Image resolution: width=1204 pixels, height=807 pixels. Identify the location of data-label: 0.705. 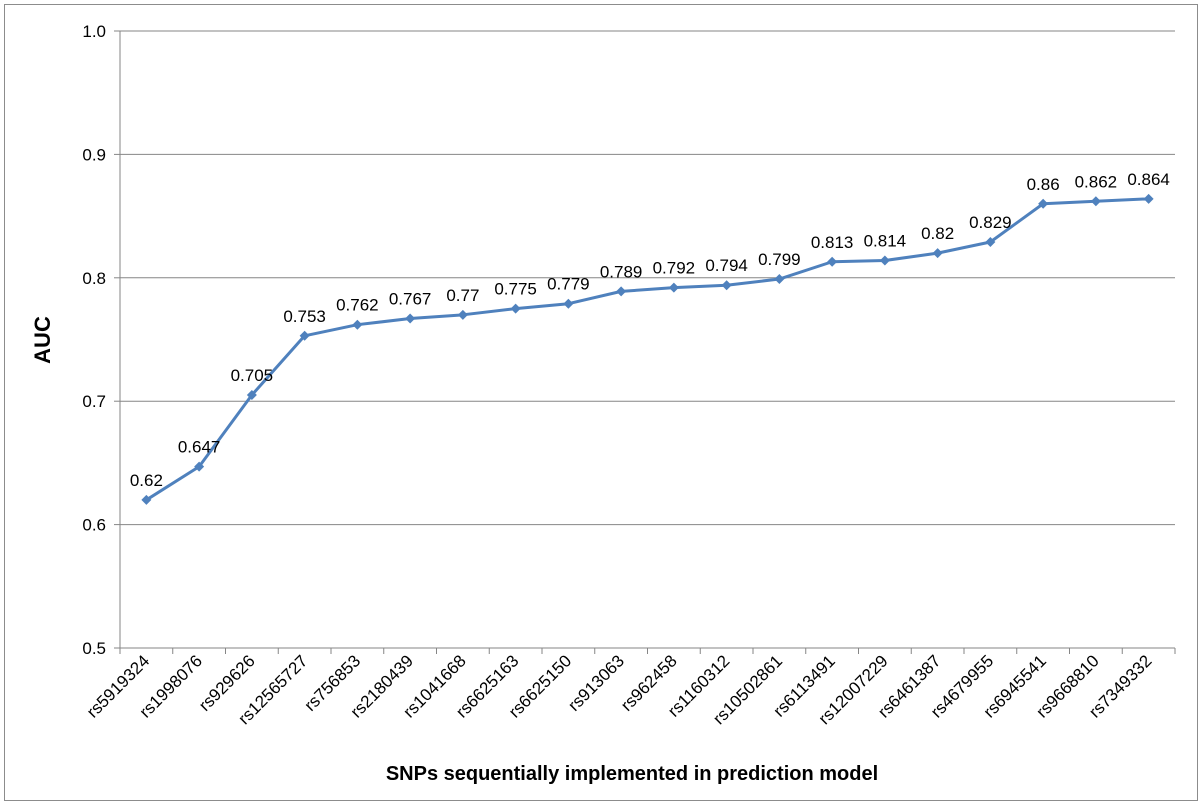
(252, 375).